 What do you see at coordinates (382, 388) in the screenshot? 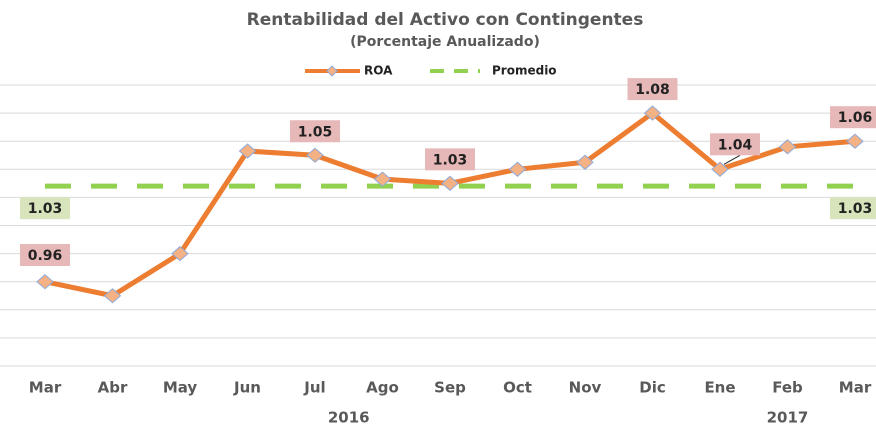
I see `x-tick-label: Ago` at bounding box center [382, 388].